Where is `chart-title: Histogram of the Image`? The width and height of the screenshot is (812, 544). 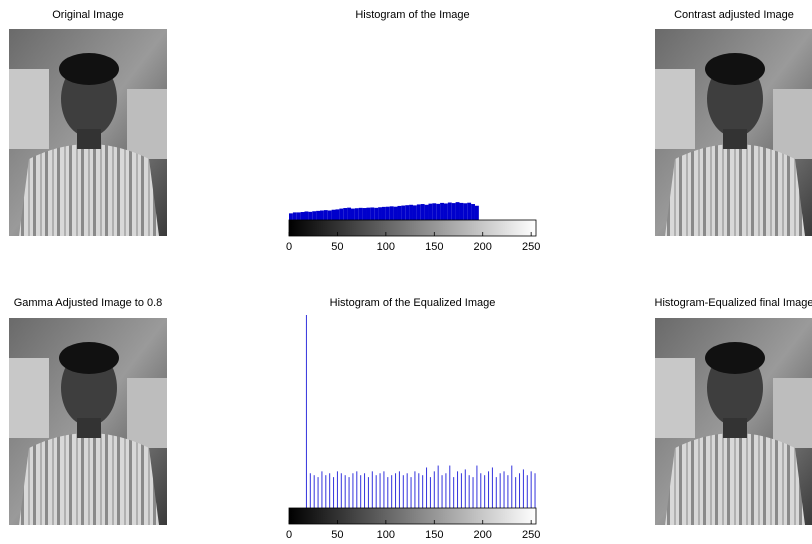
chart-title: Histogram of the Image is located at coordinates (412, 15).